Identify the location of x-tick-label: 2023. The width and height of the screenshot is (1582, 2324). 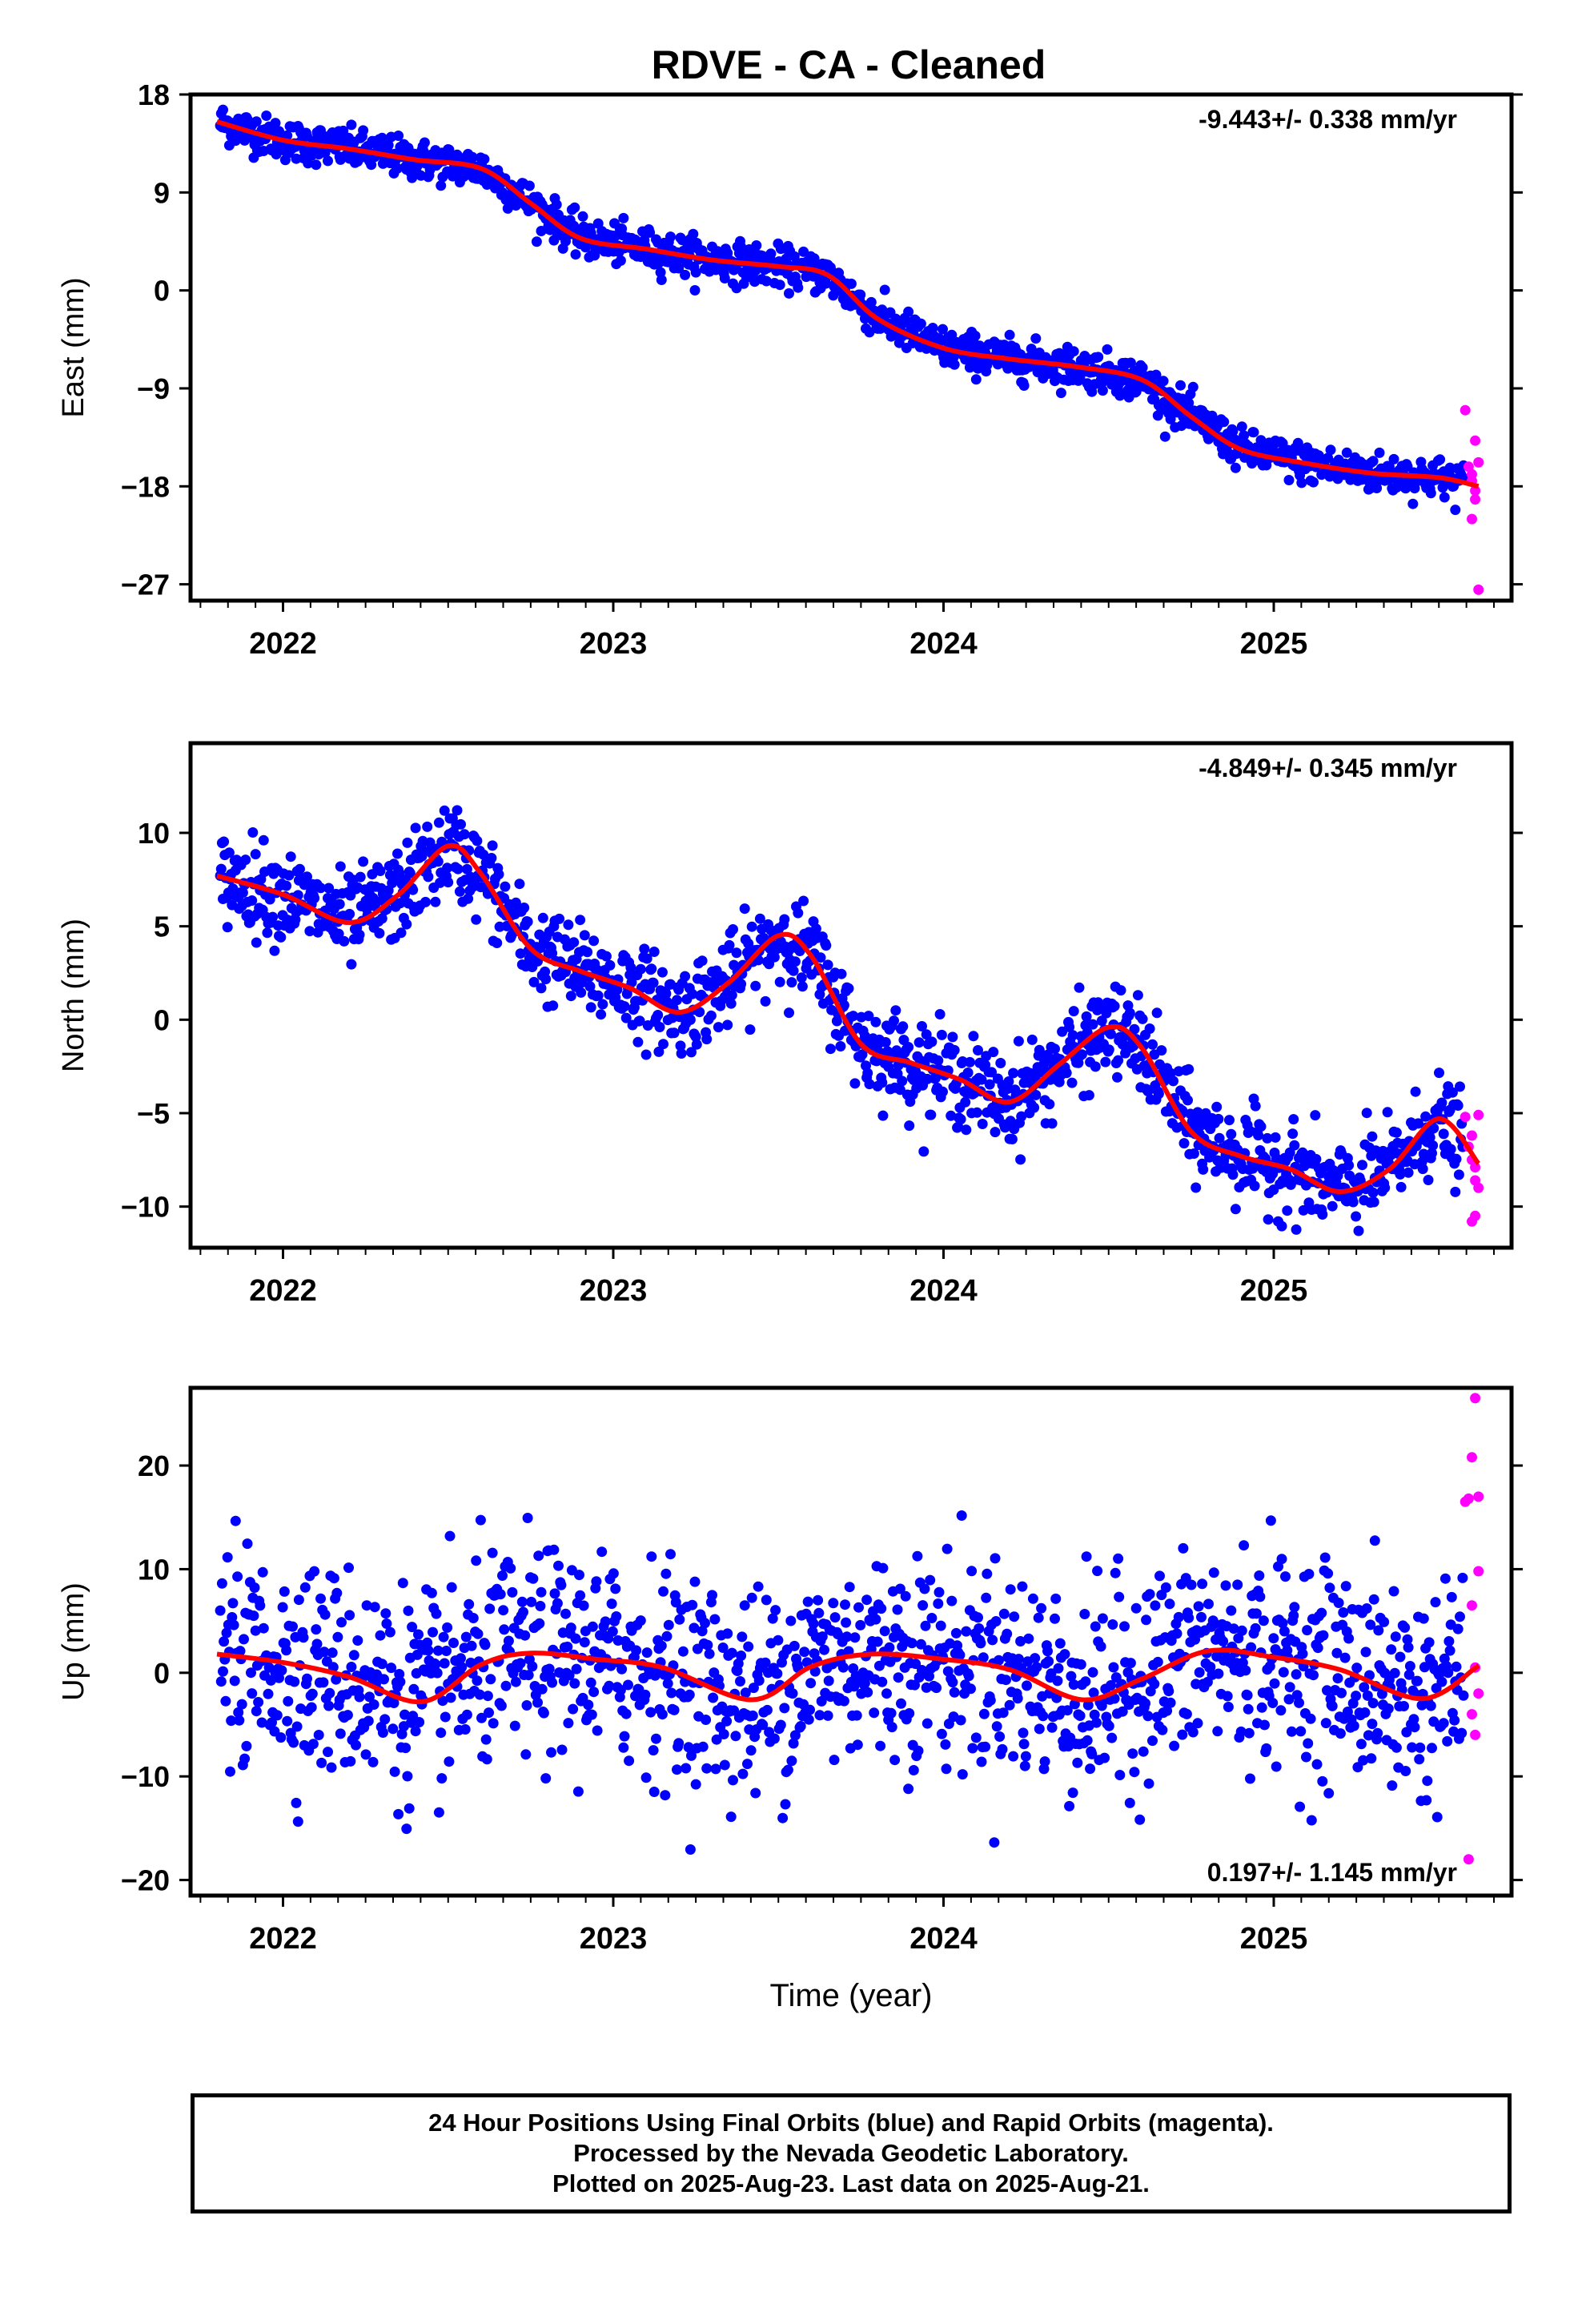
(614, 1291).